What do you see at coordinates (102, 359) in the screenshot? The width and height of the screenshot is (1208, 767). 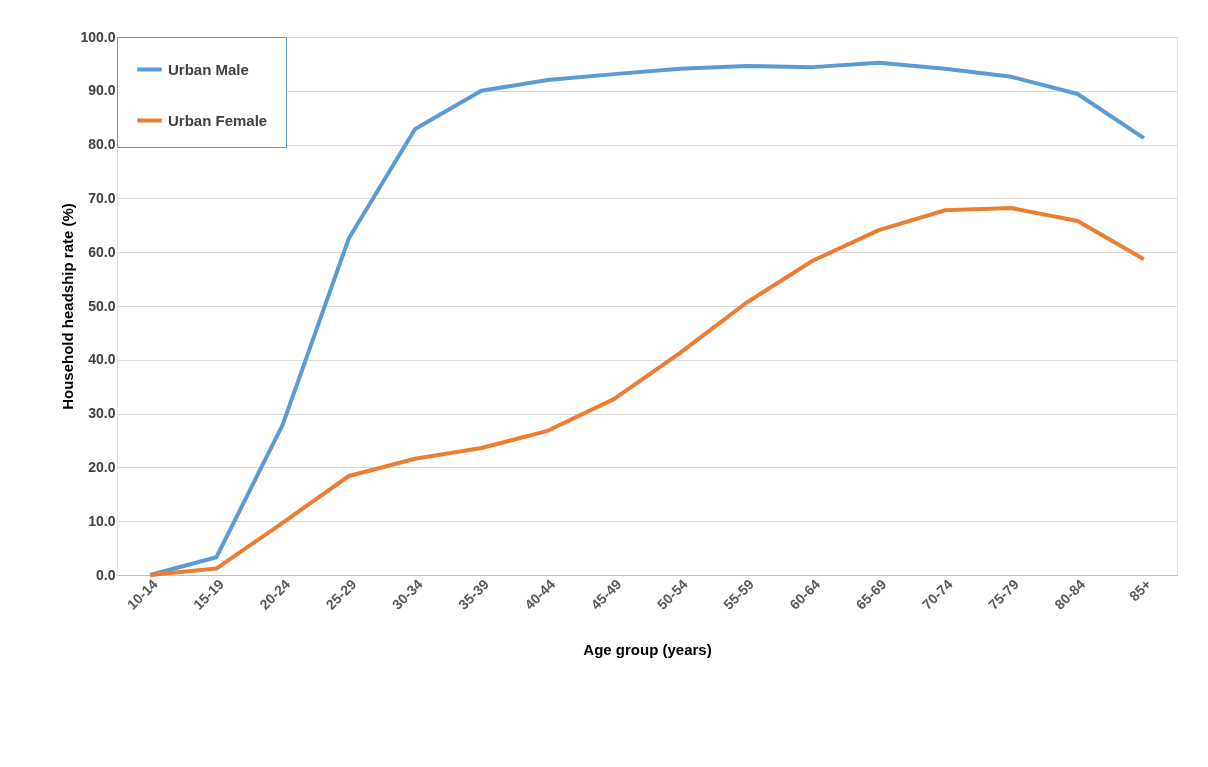 I see `y-tick-label: 40.0` at bounding box center [102, 359].